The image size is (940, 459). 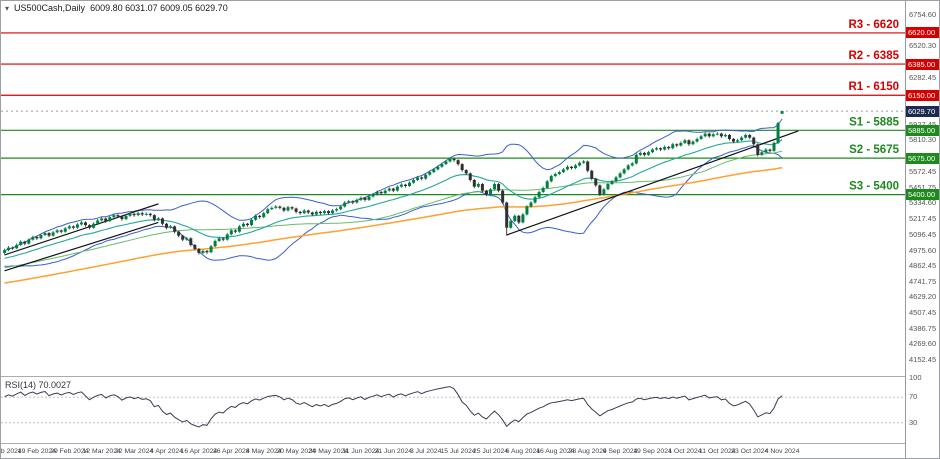 What do you see at coordinates (923, 296) in the screenshot?
I see `price-tick: 4629.20` at bounding box center [923, 296].